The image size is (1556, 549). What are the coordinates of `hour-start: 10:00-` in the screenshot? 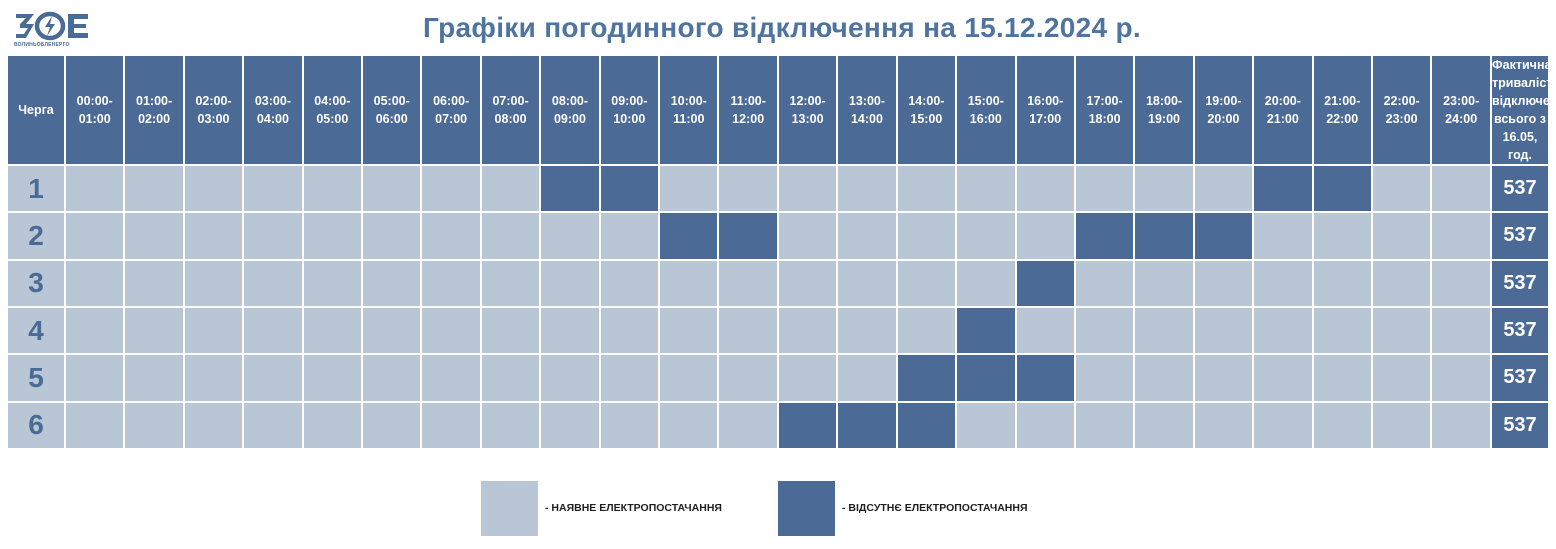 It's located at (688, 101).